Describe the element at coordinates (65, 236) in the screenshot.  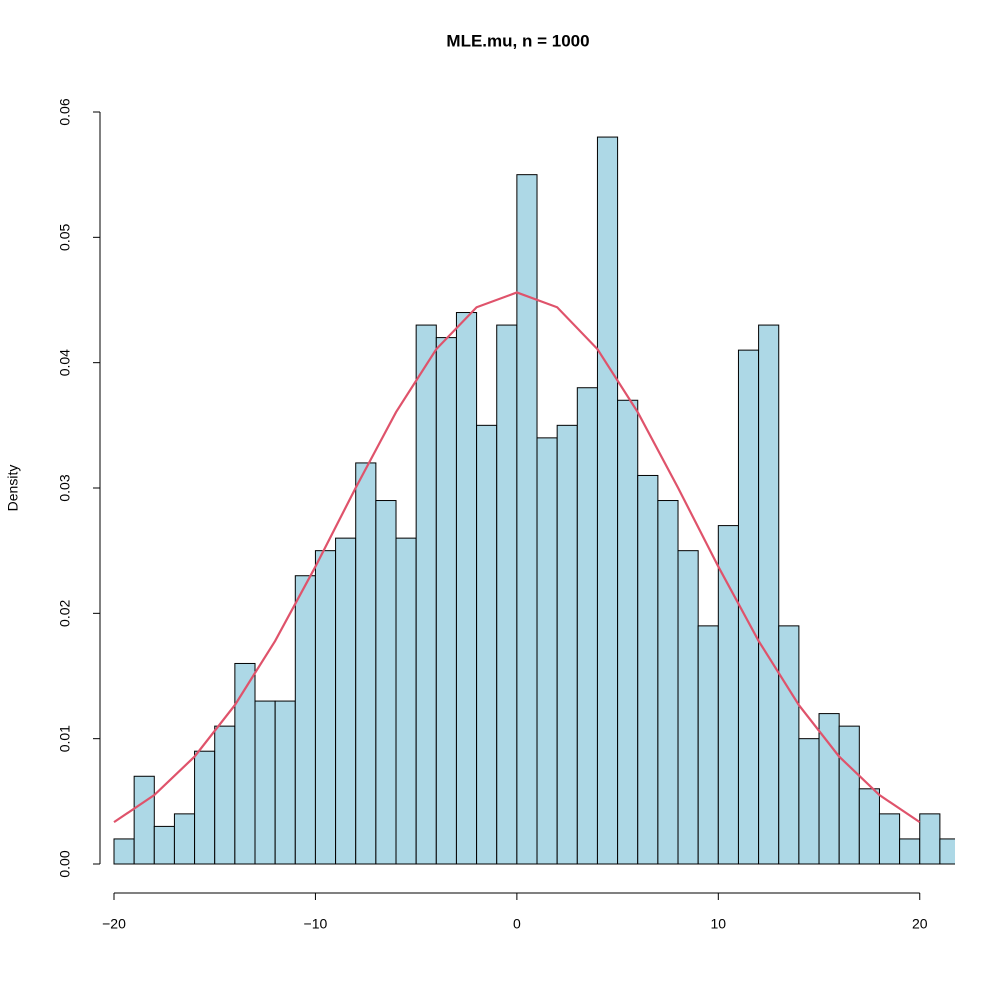
I see `y-tick-label: 0.05` at that location.